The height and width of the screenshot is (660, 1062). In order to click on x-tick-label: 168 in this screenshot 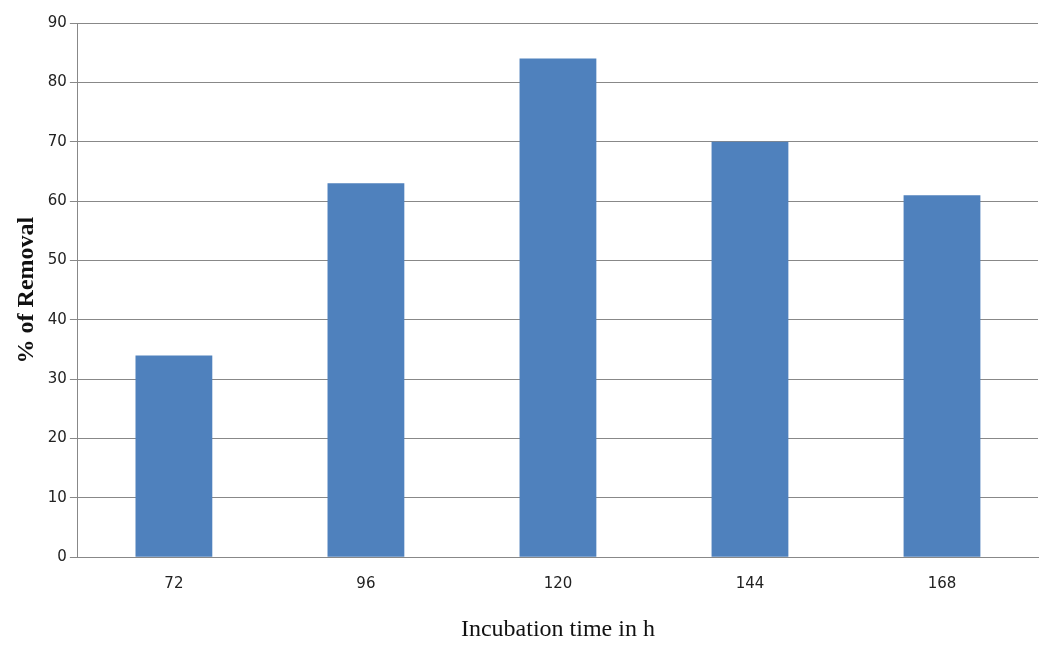, I will do `click(942, 583)`.